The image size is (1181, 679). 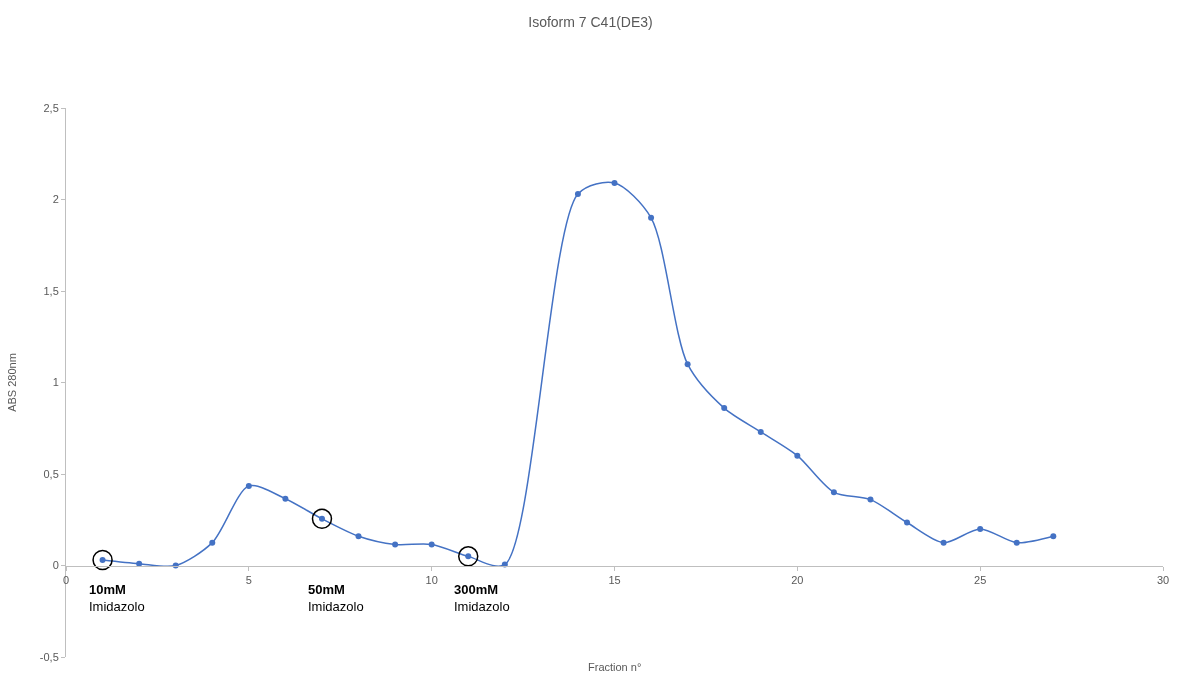 What do you see at coordinates (66, 579) in the screenshot?
I see `x-tick-label: 0` at bounding box center [66, 579].